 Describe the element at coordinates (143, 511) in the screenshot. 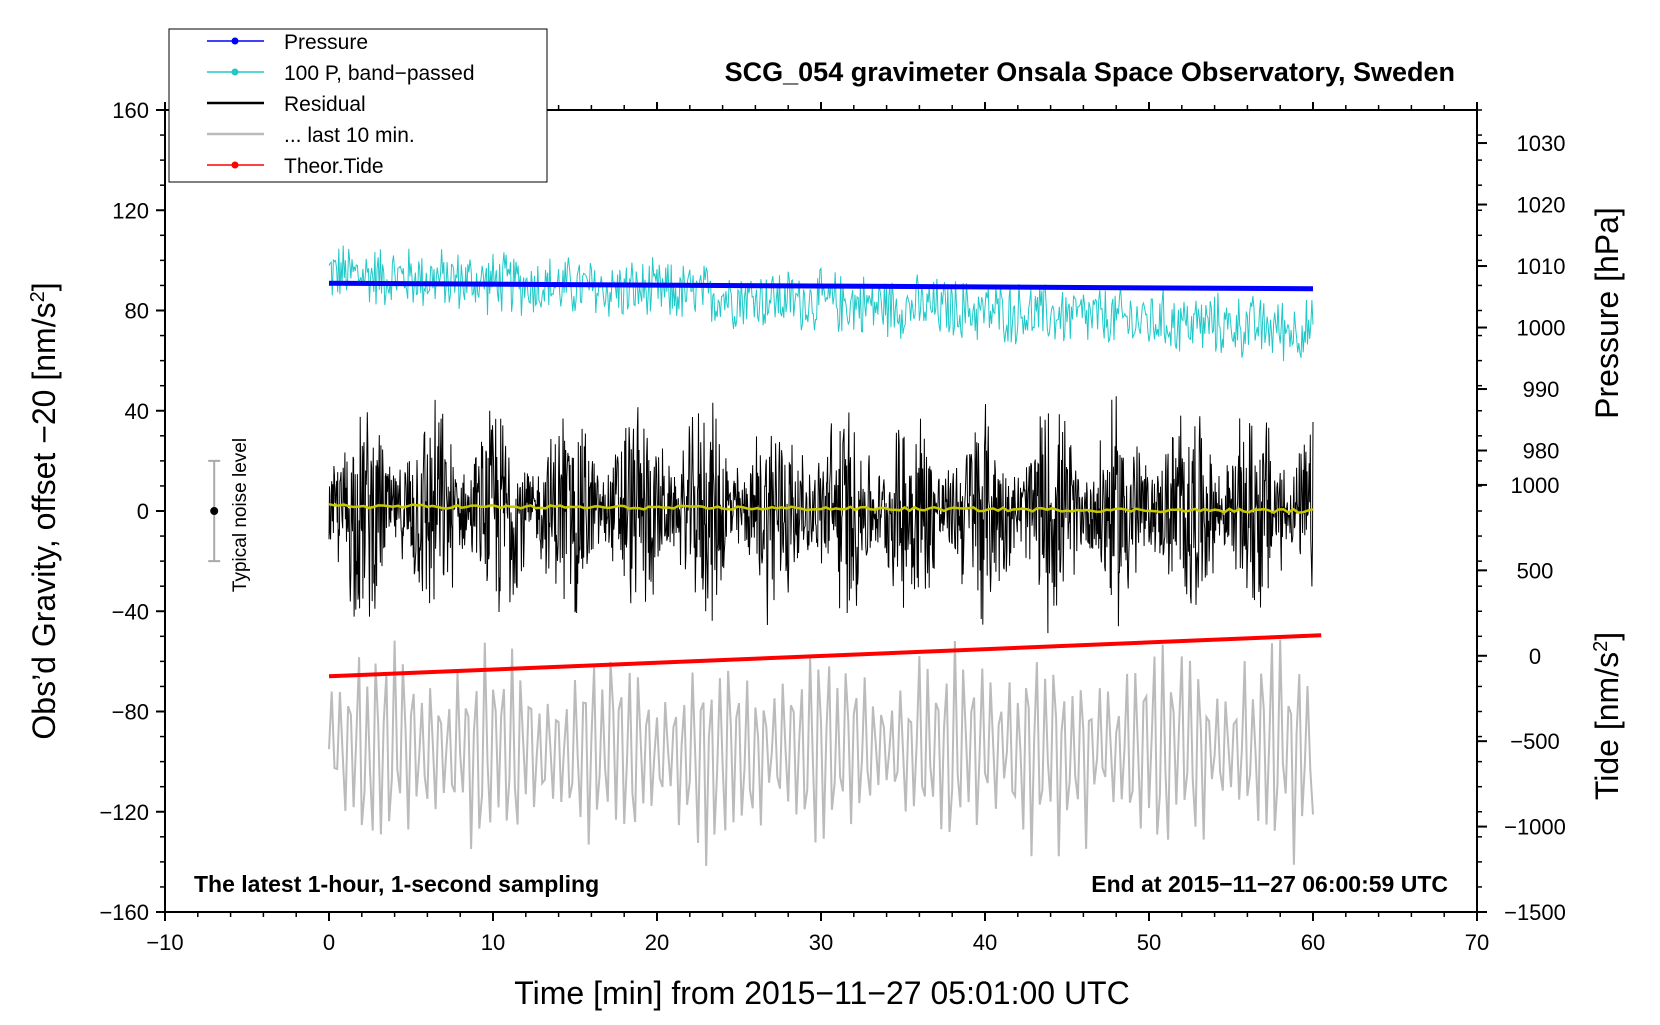

I see `y-tick-label: 0` at that location.